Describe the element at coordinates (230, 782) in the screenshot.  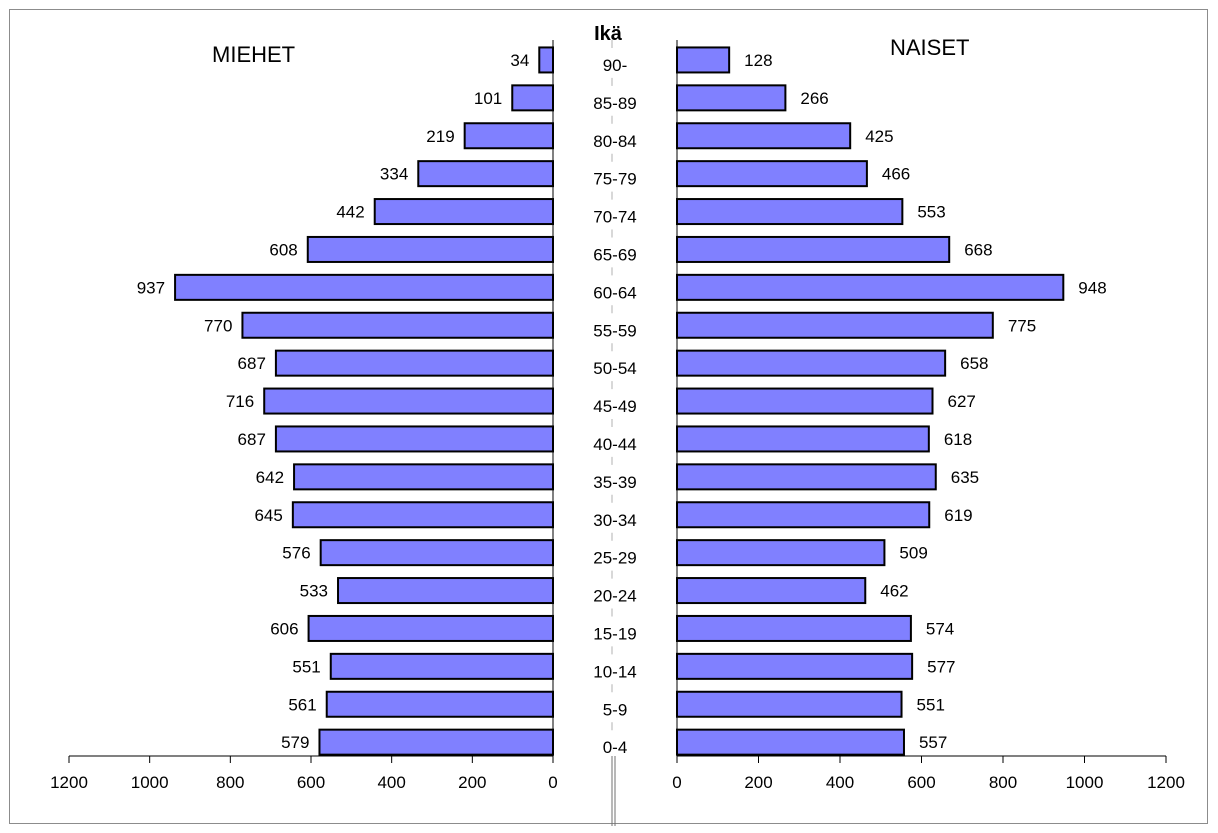
I see `left-axis-tick-label-800: 800` at that location.